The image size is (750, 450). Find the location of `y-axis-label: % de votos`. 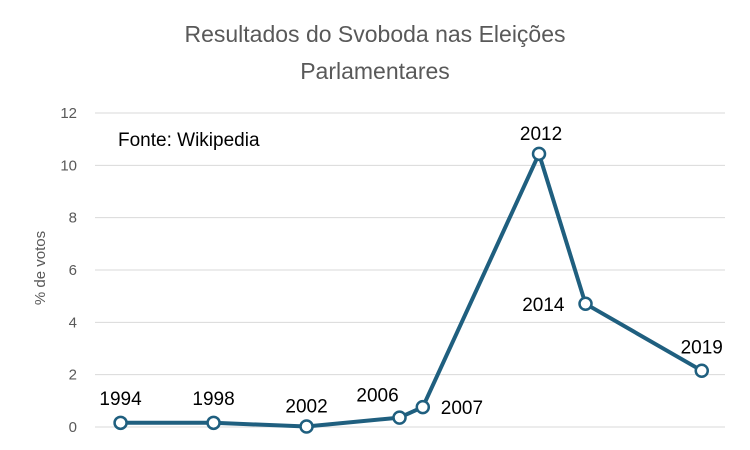

y-axis-label: % de votos is located at coordinates (40, 268).